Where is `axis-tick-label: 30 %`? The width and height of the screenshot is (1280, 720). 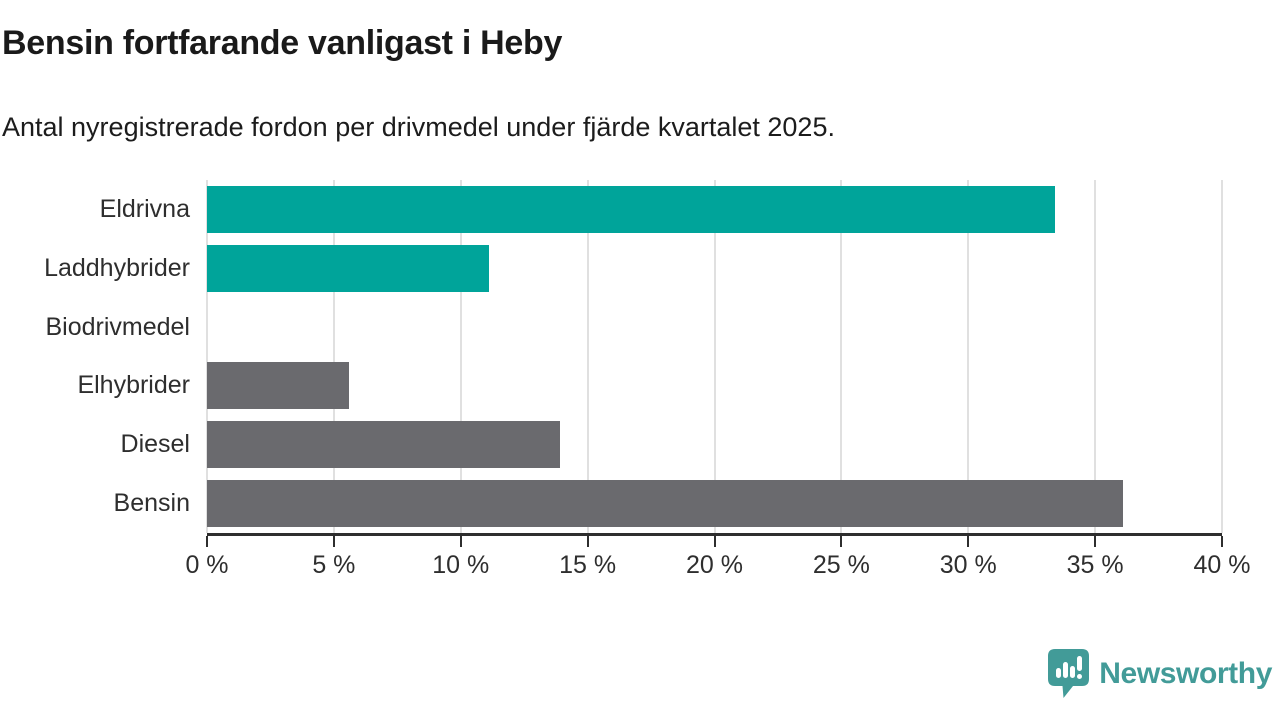 axis-tick-label: 30 % is located at coordinates (968, 565).